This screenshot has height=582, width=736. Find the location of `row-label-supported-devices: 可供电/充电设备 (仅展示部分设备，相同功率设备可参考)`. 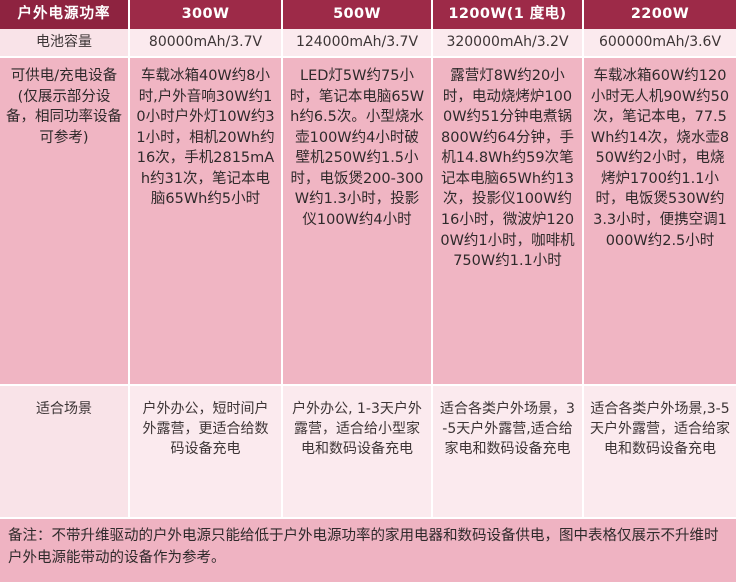

row-label-supported-devices: 可供电/充电设备 (仅展示部分设备，相同功率设备可参考) is located at coordinates (65, 222).